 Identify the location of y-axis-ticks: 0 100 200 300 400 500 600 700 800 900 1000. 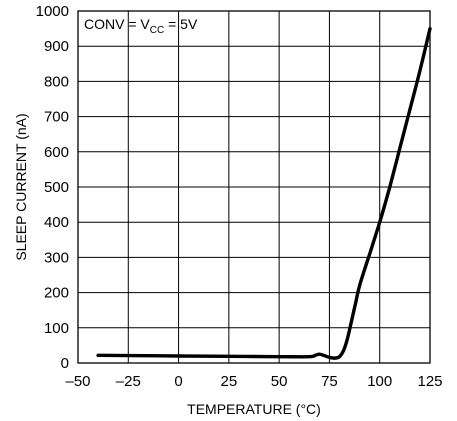
(52, 187).